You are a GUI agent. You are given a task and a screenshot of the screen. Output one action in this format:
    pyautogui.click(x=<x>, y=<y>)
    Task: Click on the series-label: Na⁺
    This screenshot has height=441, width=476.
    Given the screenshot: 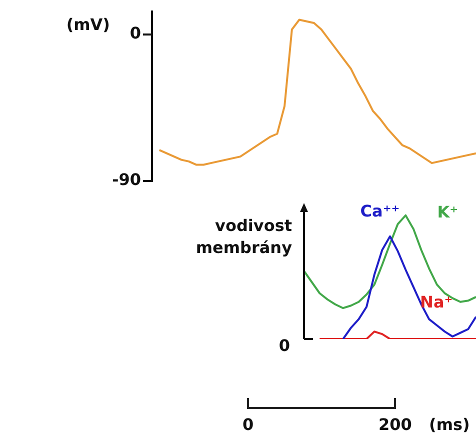 What is the action you would take?
    pyautogui.click(x=436, y=302)
    